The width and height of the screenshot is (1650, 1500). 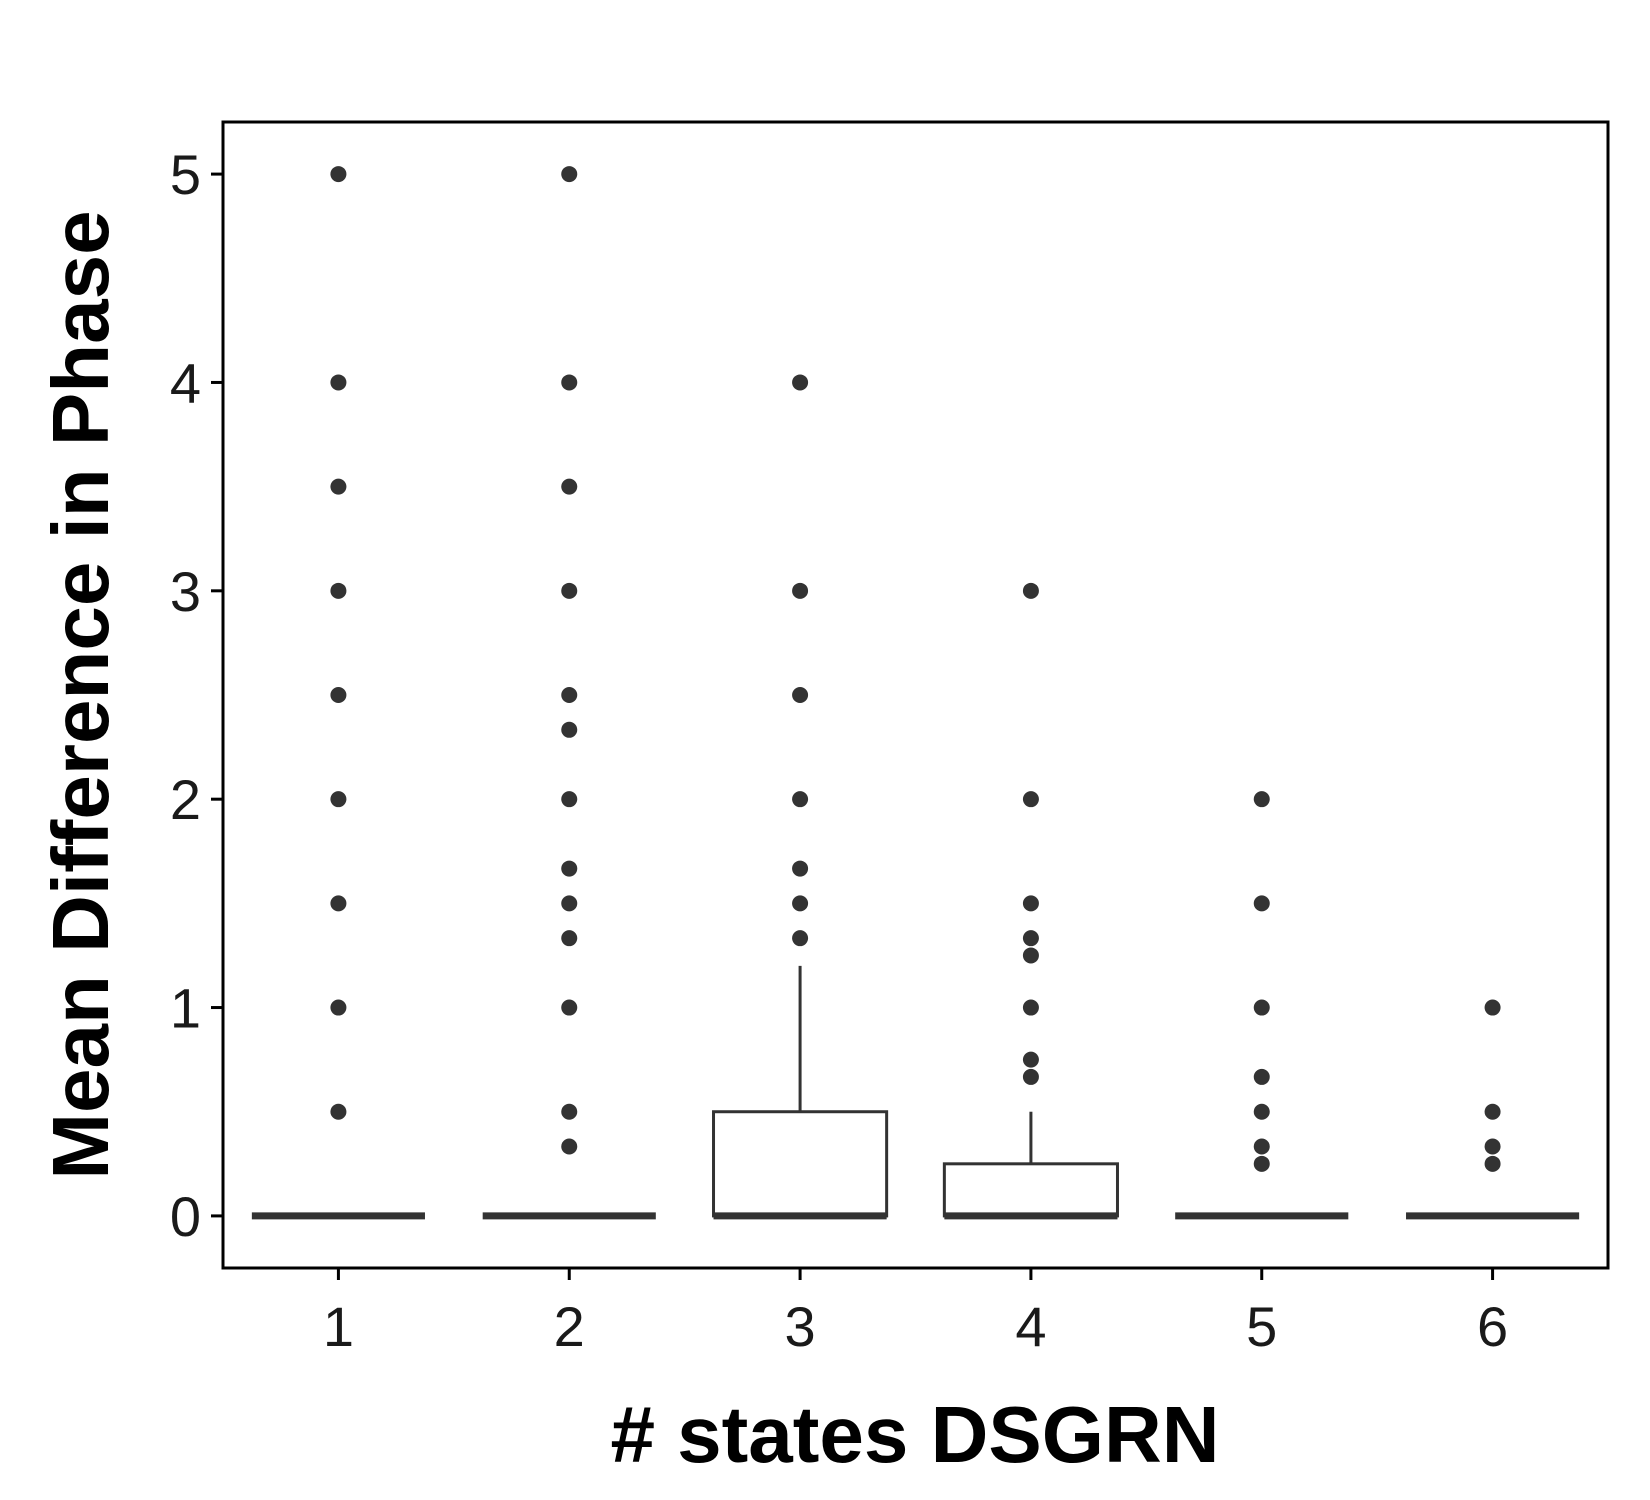 I want to click on y-tick-label: 3, so click(x=185, y=591).